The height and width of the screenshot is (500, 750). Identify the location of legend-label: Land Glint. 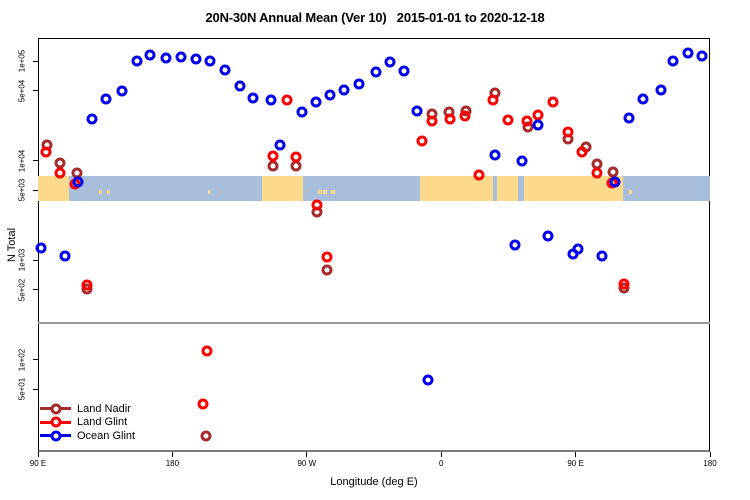
(102, 422).